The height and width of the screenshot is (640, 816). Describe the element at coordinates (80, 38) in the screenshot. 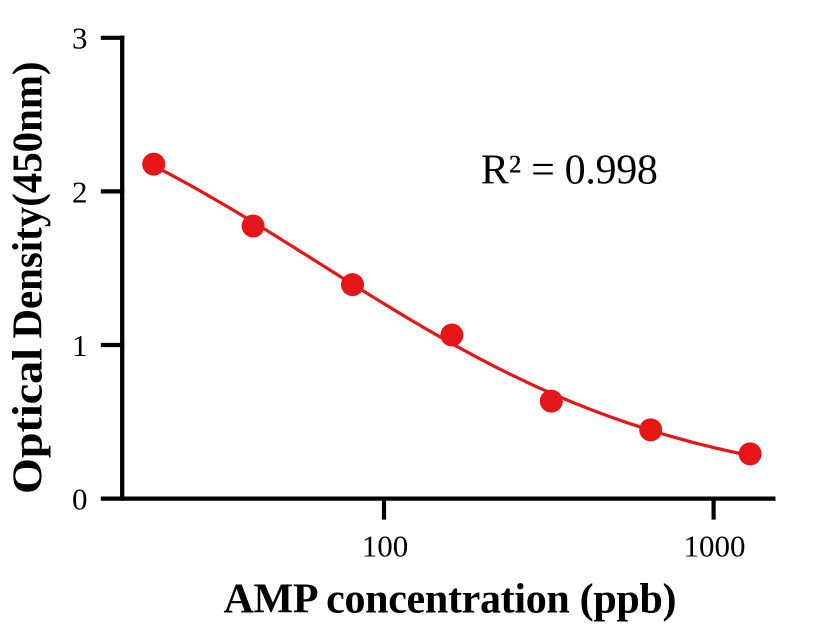

I see `svg-text: 3` at that location.